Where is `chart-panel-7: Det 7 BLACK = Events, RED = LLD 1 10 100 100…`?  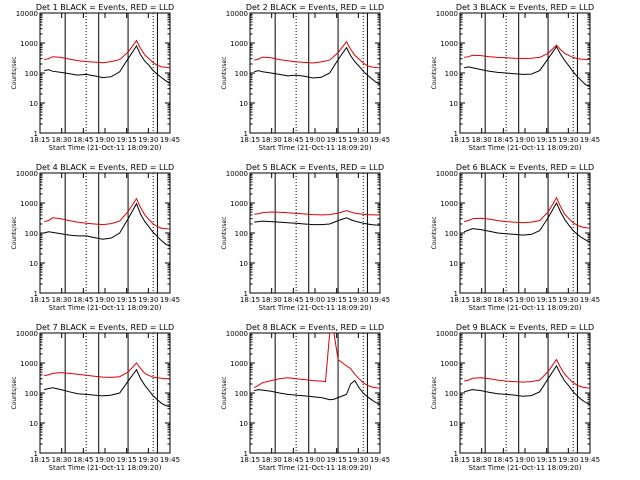
chart-panel-7: Det 7 BLACK = Events, RED = LLD 1 10 100 100… is located at coordinates (95, 397).